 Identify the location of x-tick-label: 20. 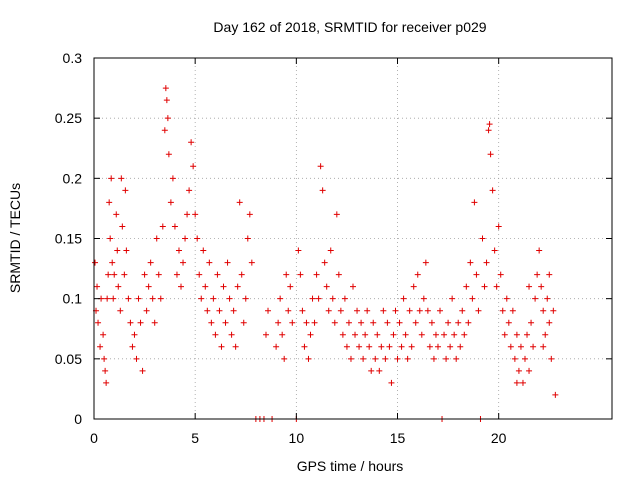
(499, 438).